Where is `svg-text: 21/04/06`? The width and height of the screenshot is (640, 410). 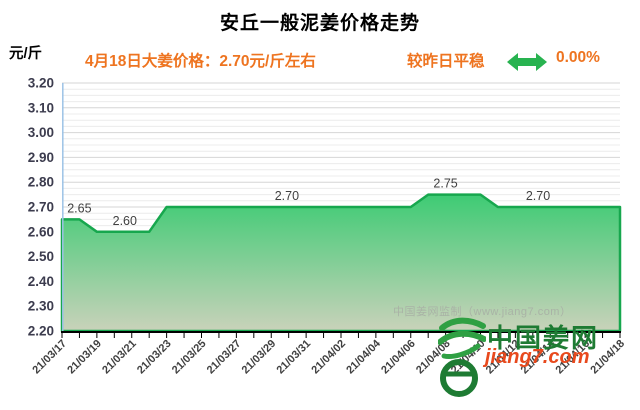 svg-text: 21/04/06 is located at coordinates (398, 357).